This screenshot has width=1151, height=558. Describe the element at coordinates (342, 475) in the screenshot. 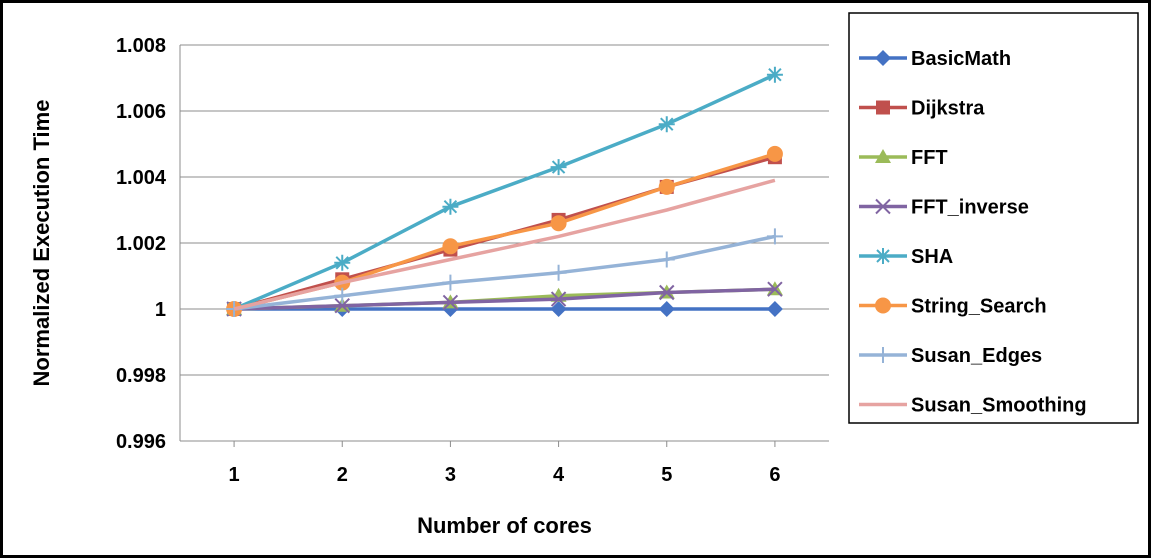

I see `x-tick-label: 2` at that location.